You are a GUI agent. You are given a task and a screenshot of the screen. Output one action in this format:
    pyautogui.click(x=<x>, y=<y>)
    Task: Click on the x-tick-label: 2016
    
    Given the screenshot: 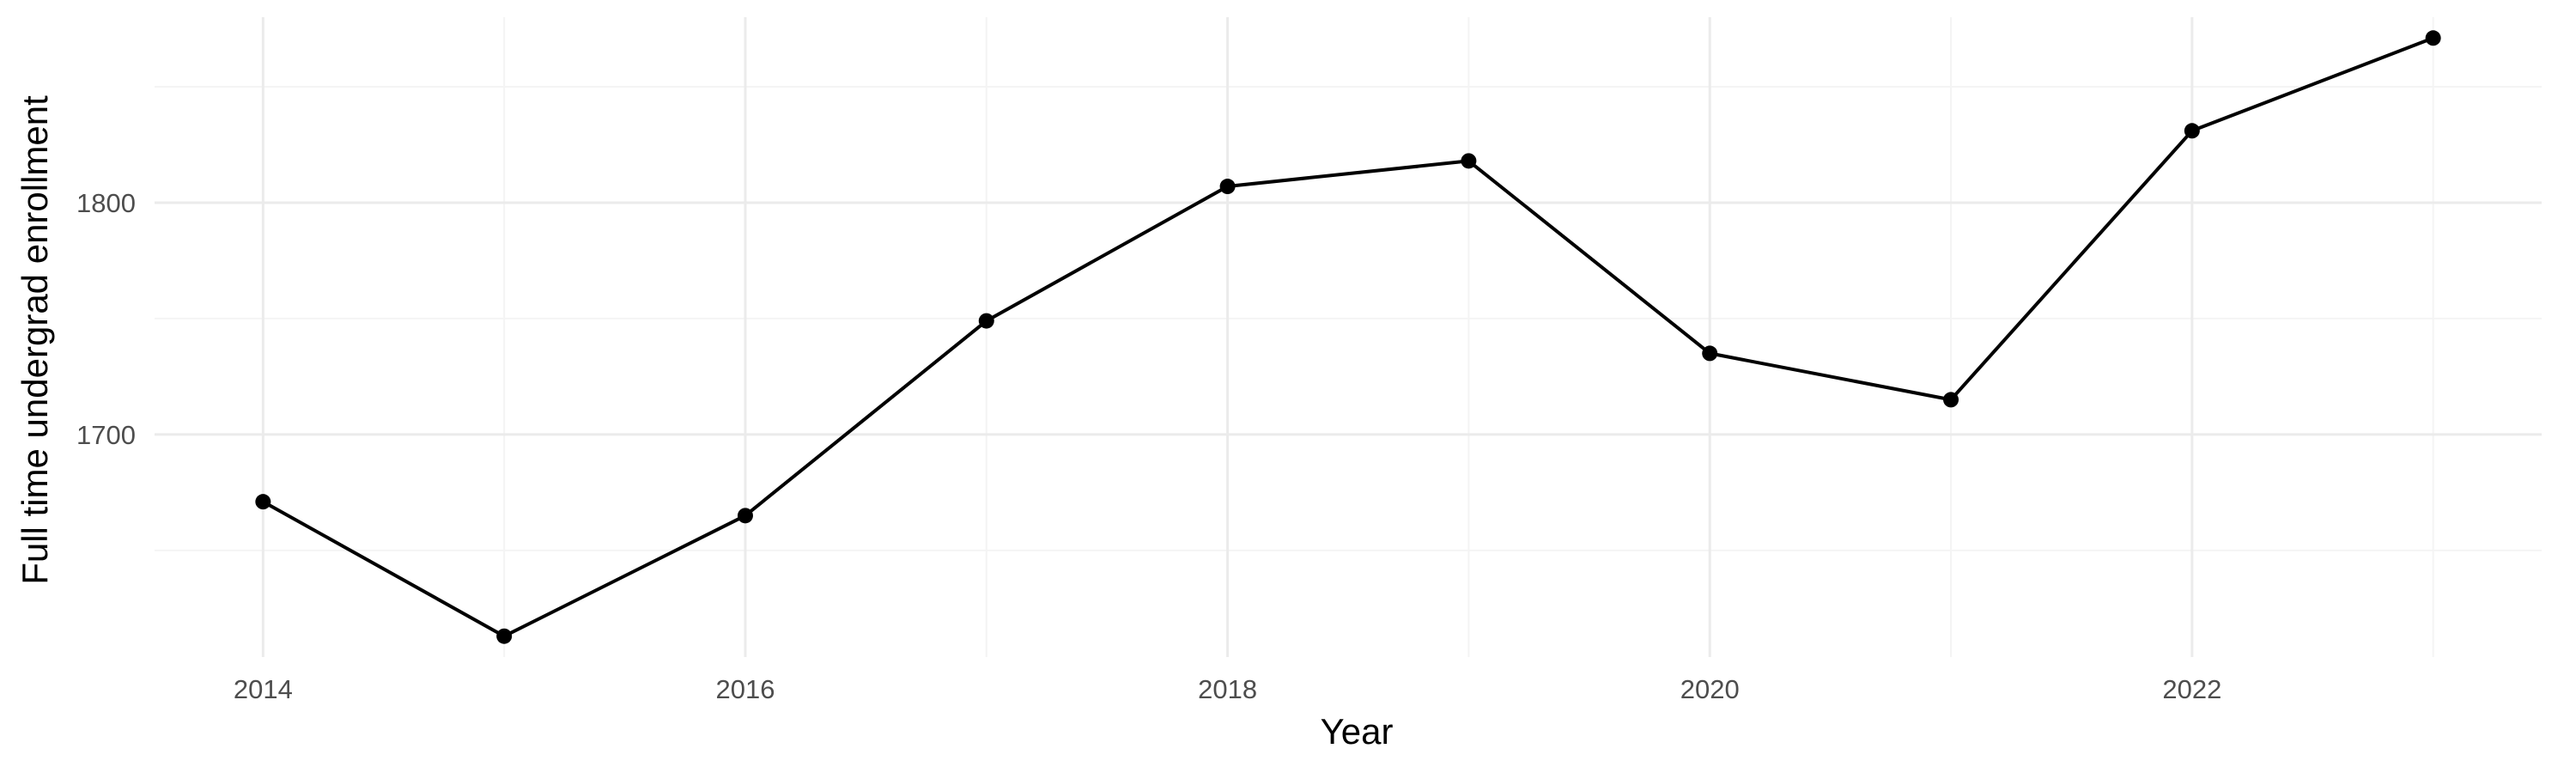 What is the action you would take?
    pyautogui.click(x=745, y=689)
    